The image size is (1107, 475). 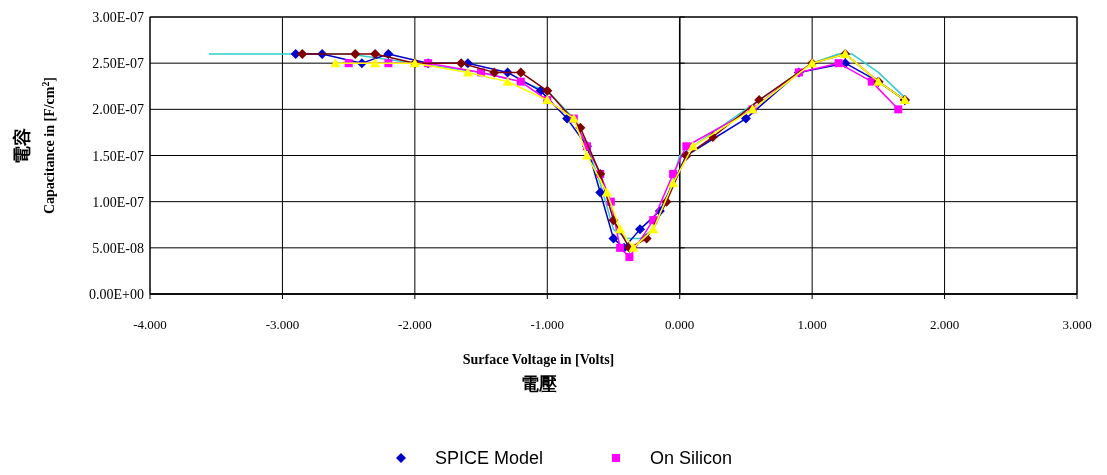 What do you see at coordinates (691, 458) in the screenshot?
I see `legend-label: On Silicon` at bounding box center [691, 458].